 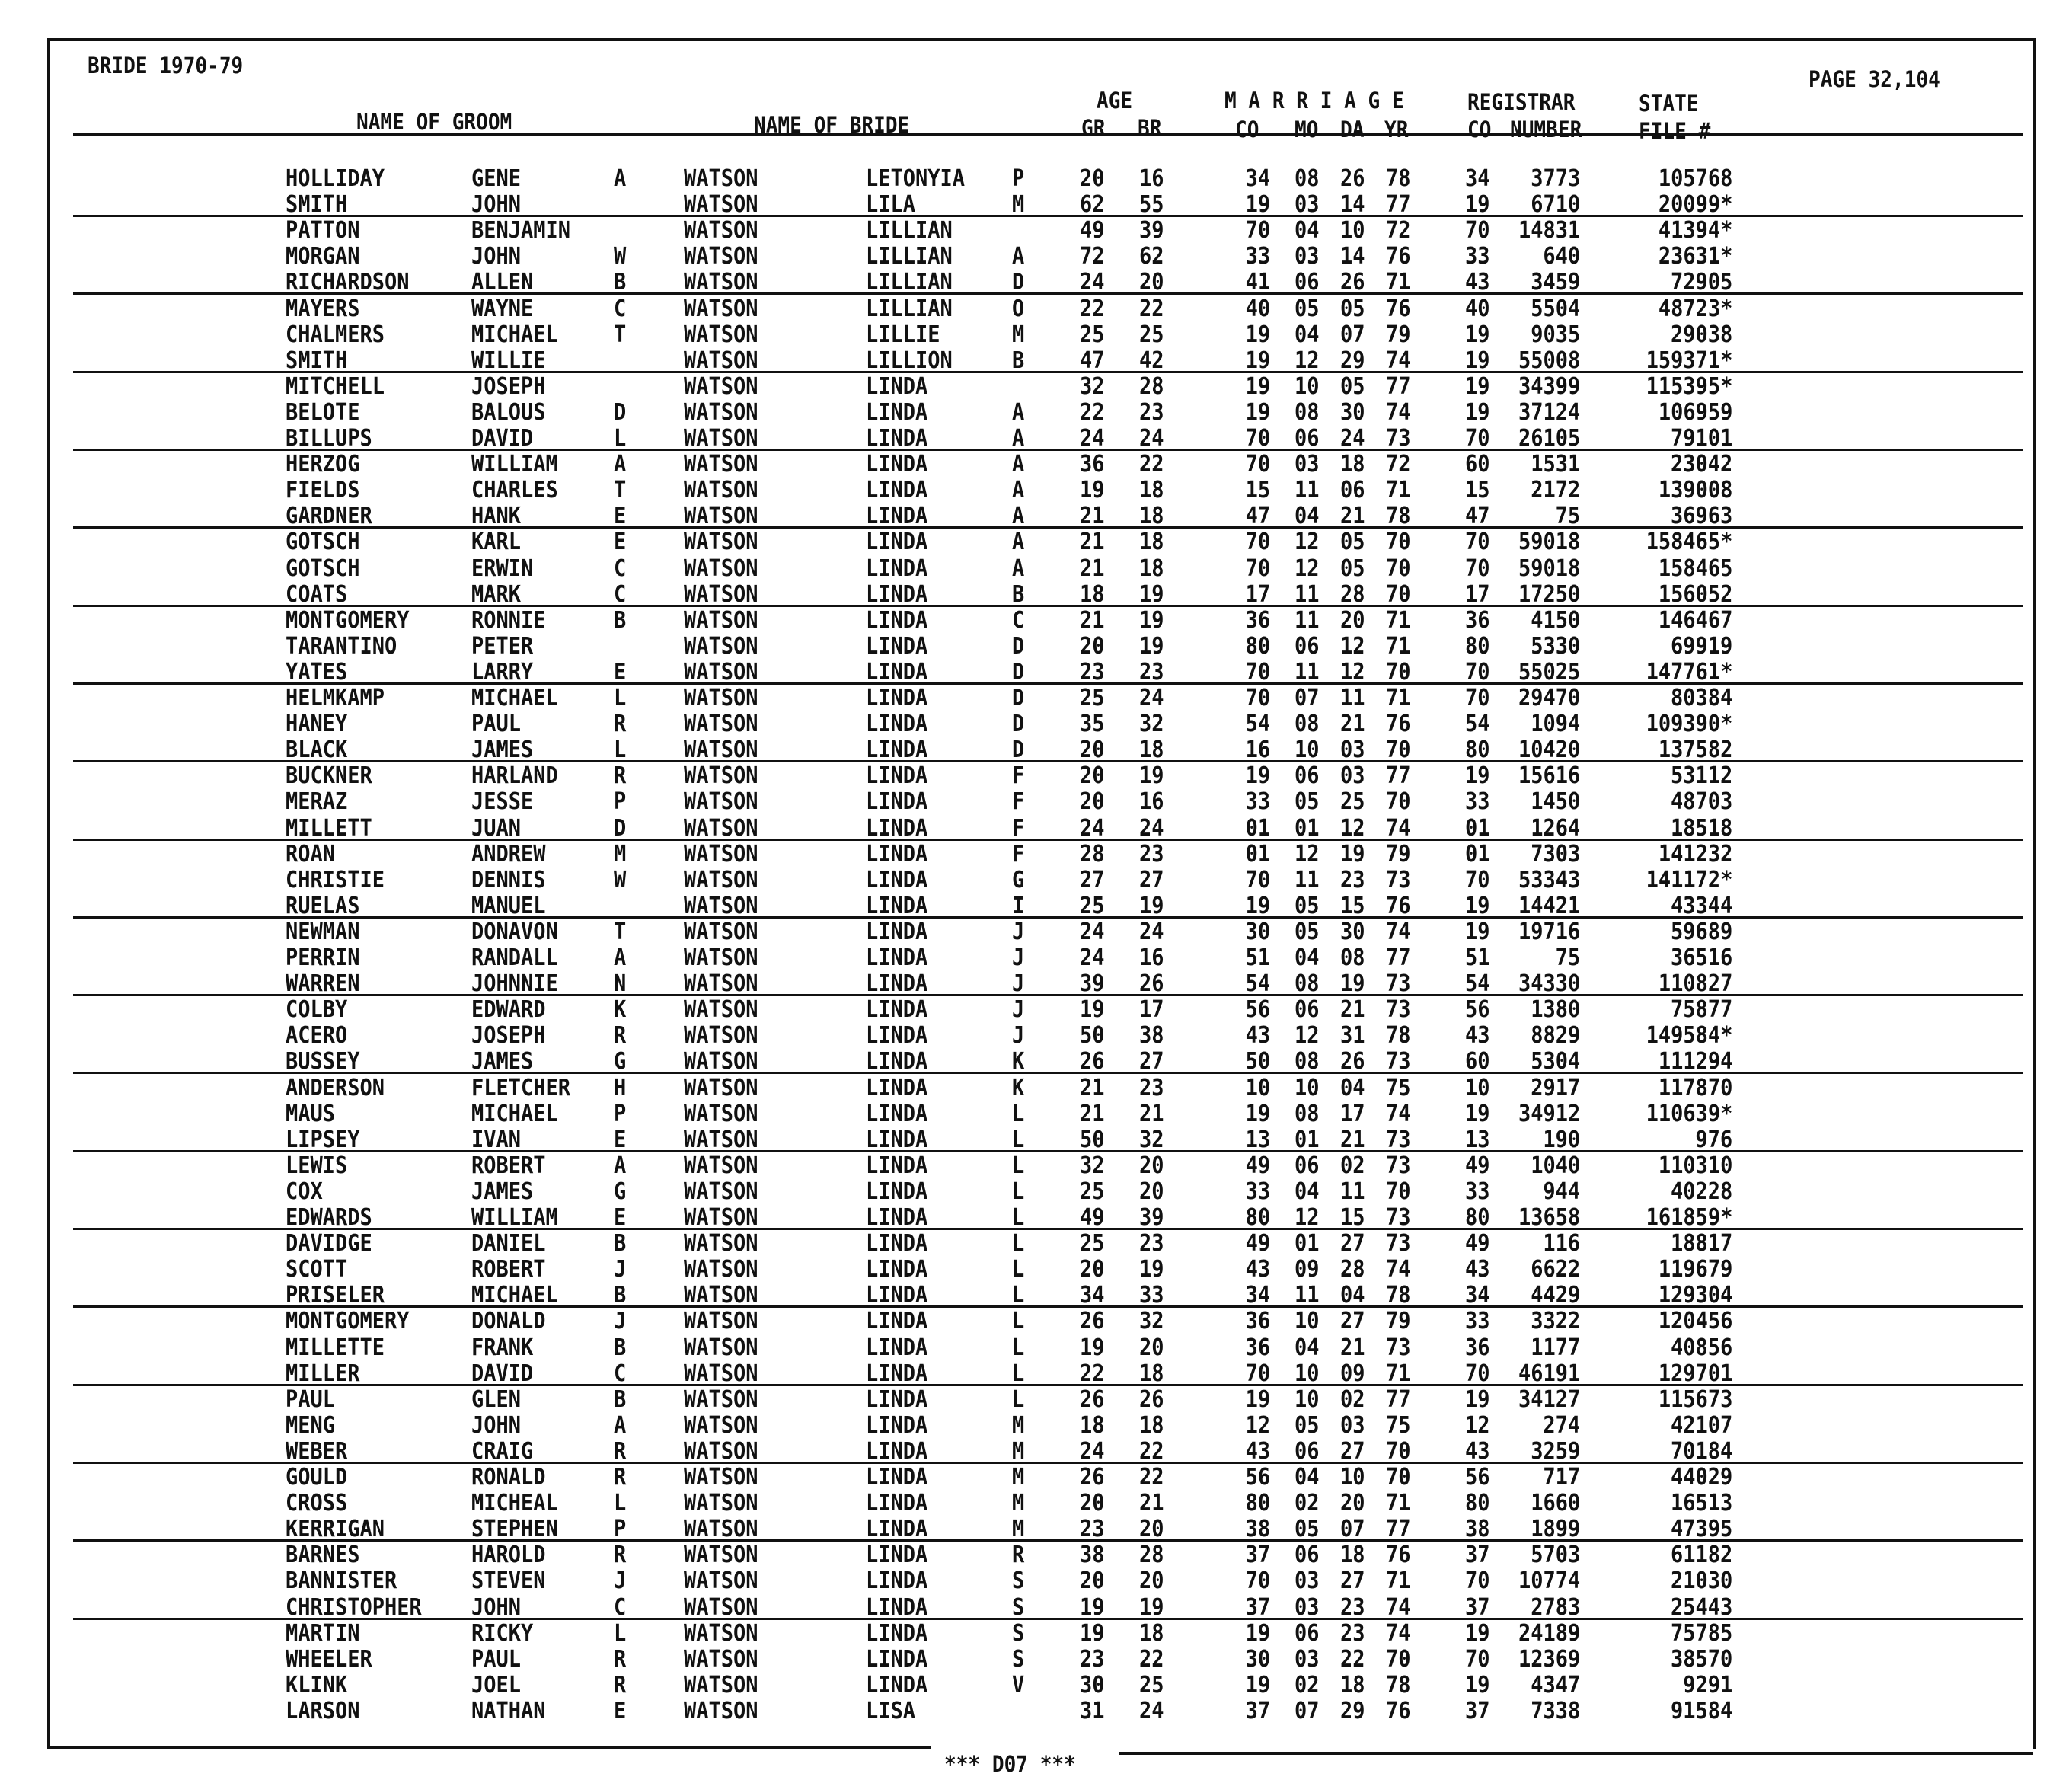 What do you see at coordinates (1018, 698) in the screenshot?
I see `bride-initial: D` at bounding box center [1018, 698].